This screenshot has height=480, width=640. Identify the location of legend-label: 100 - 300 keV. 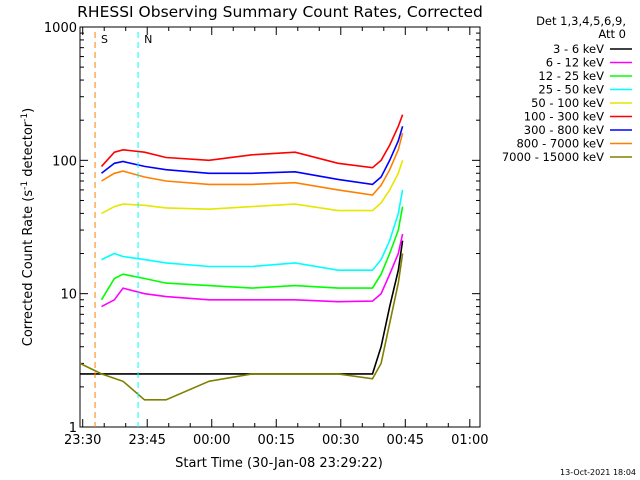
(564, 117).